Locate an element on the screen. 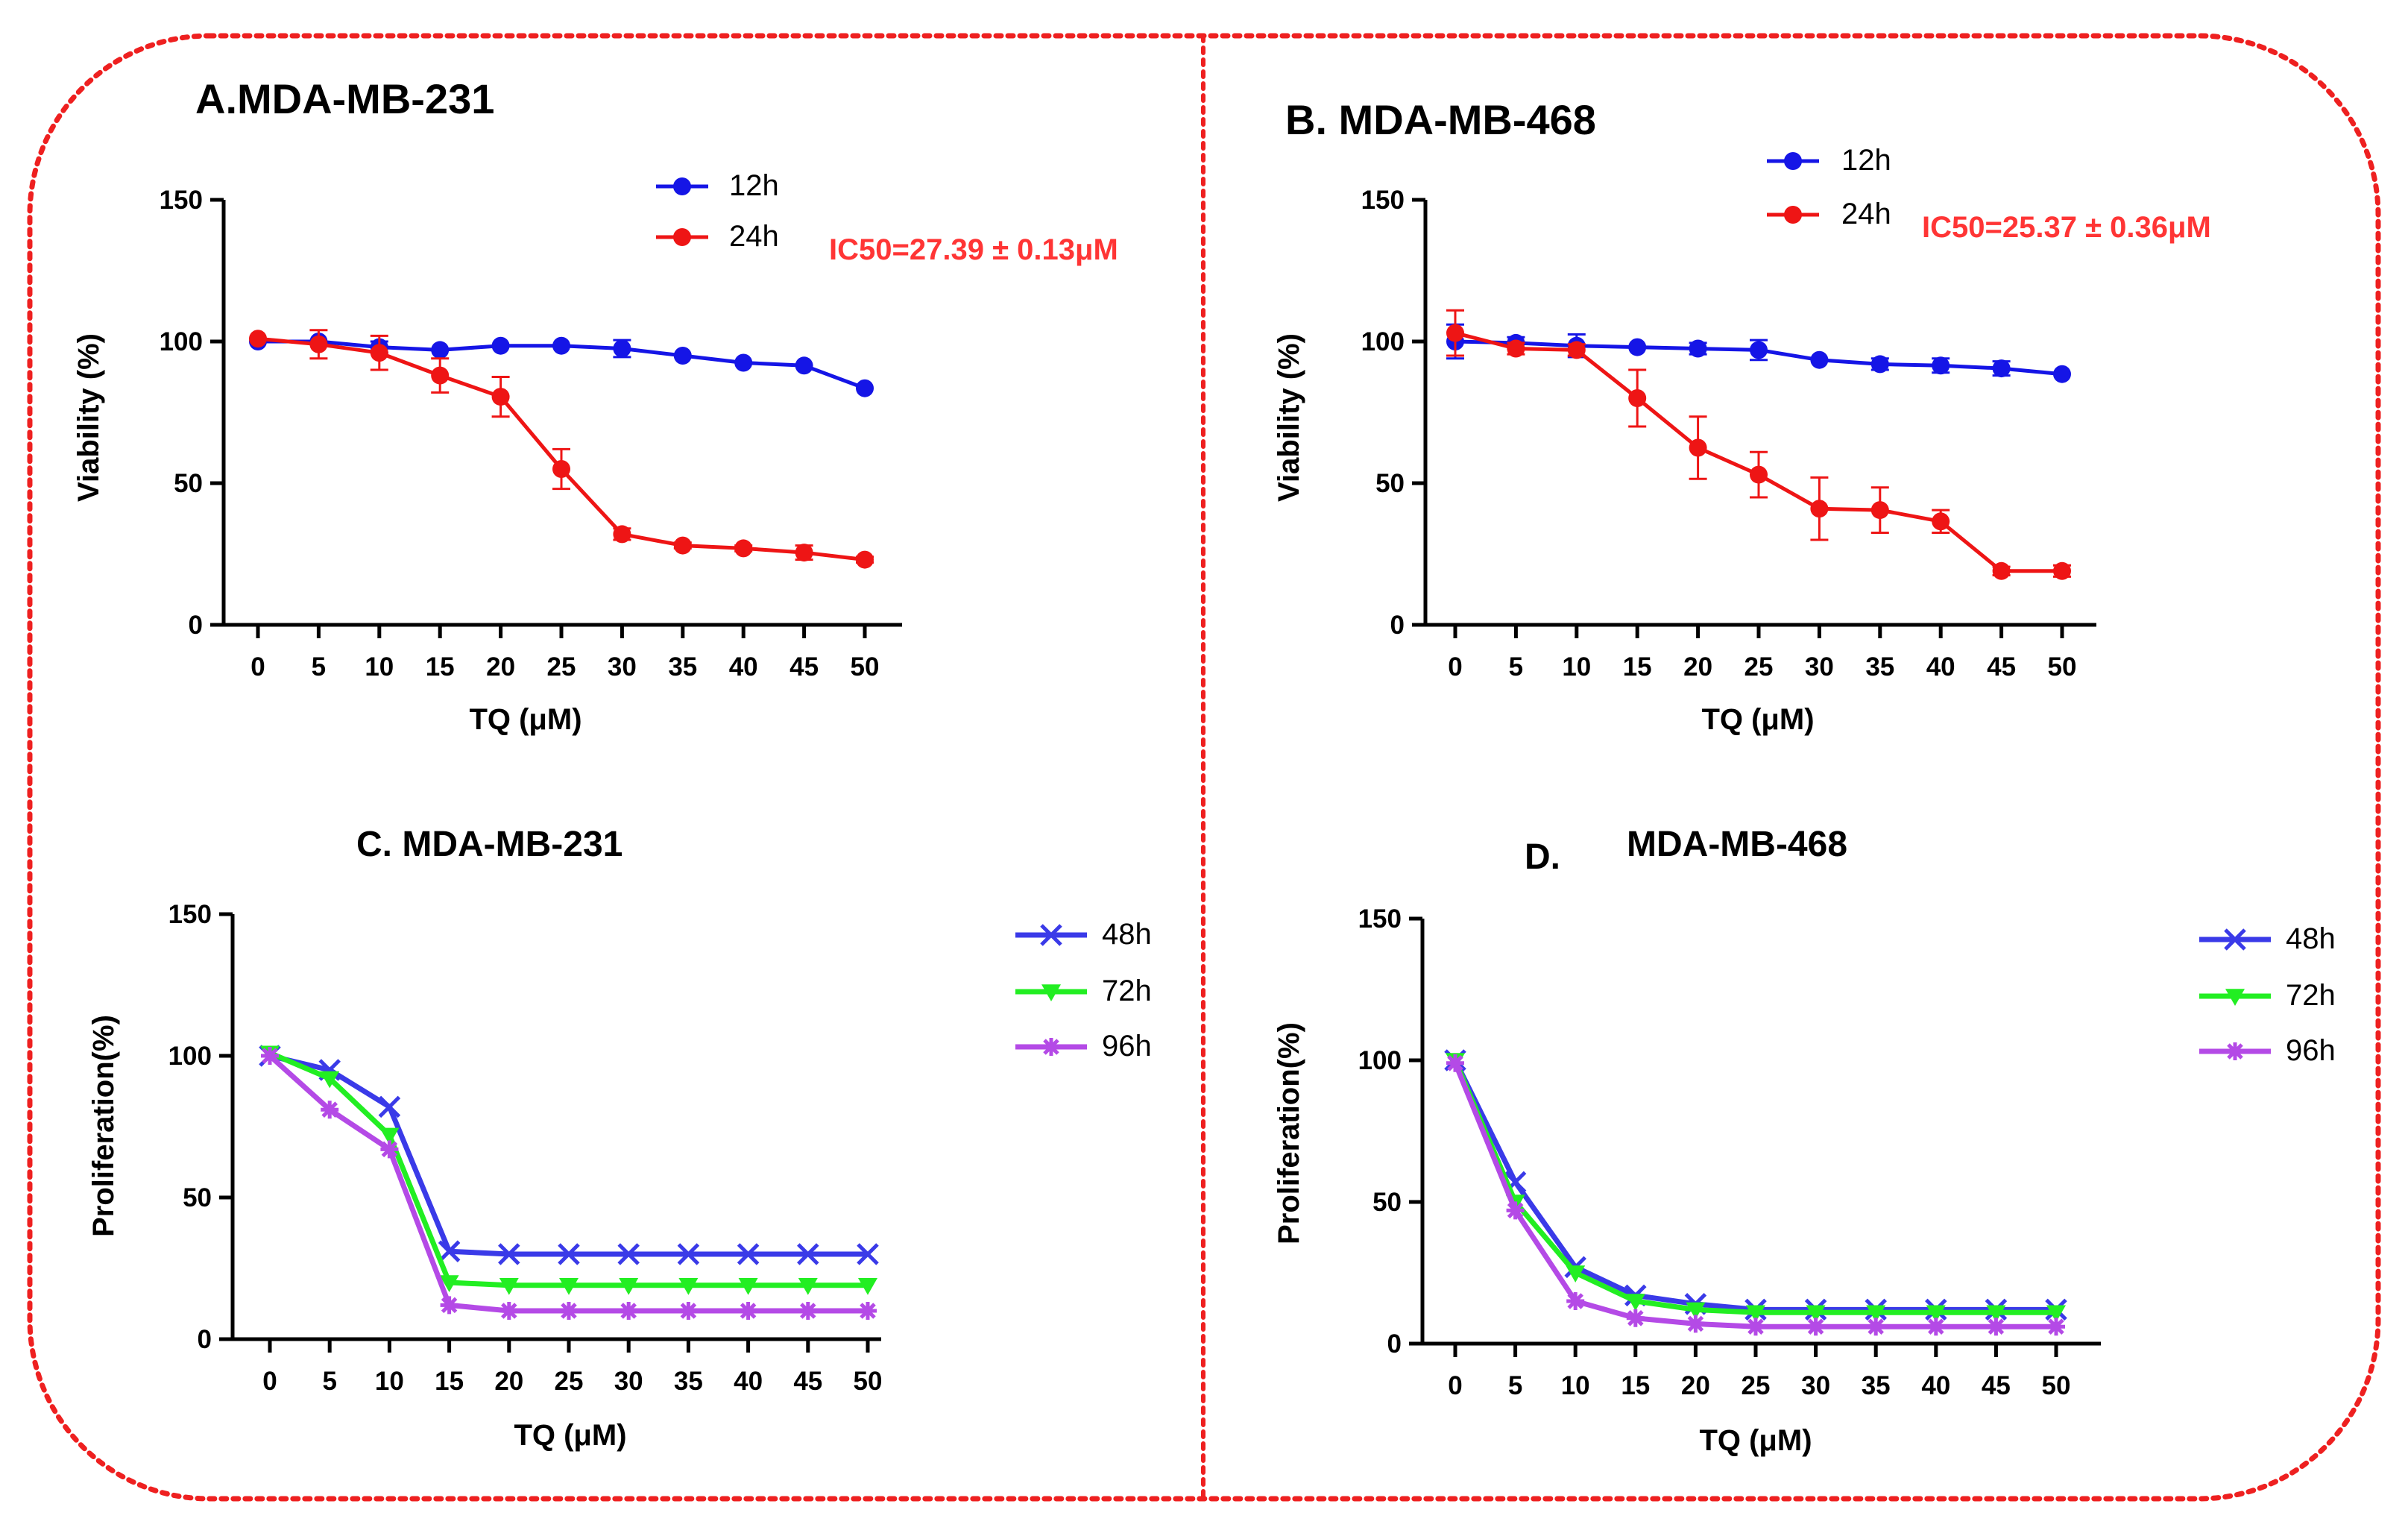 Image resolution: width=2408 pixels, height=1536 pixels. legend-entry: 48h is located at coordinates (1083, 934).